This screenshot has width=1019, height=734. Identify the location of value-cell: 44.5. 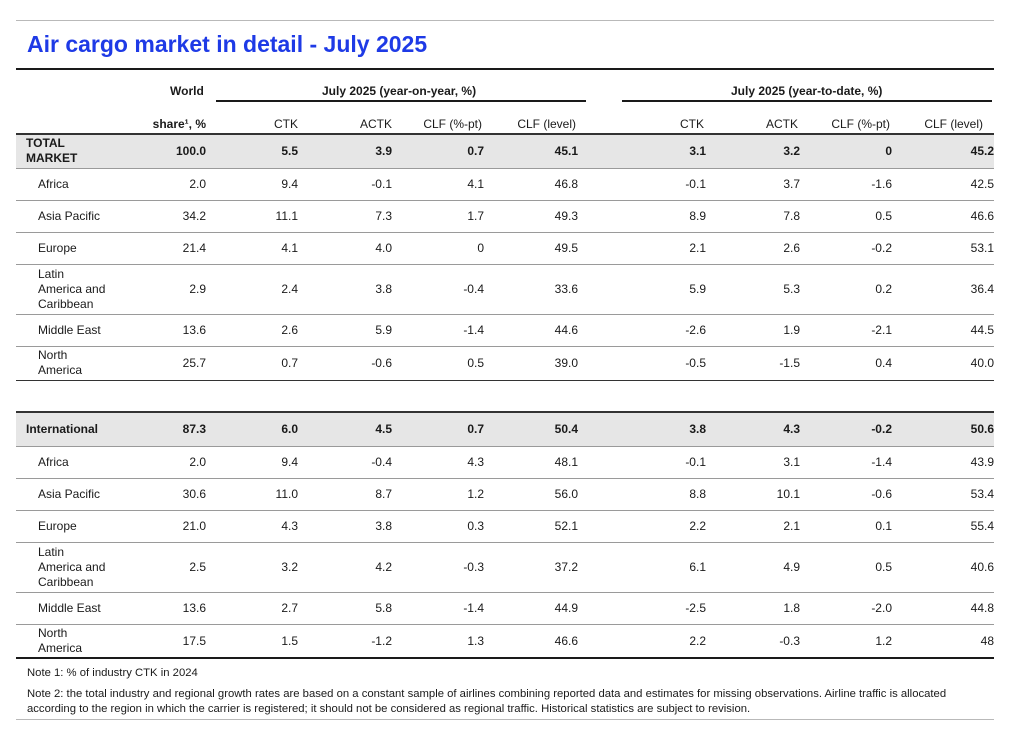
(943, 330).